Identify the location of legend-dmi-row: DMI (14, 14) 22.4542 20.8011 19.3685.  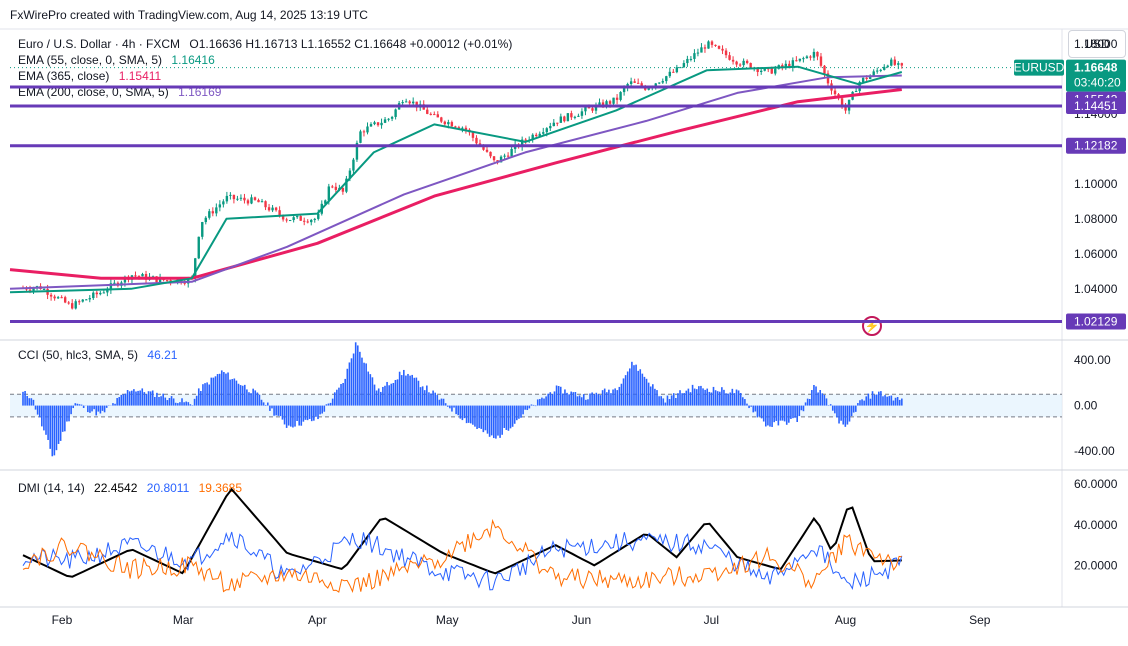
(130, 488).